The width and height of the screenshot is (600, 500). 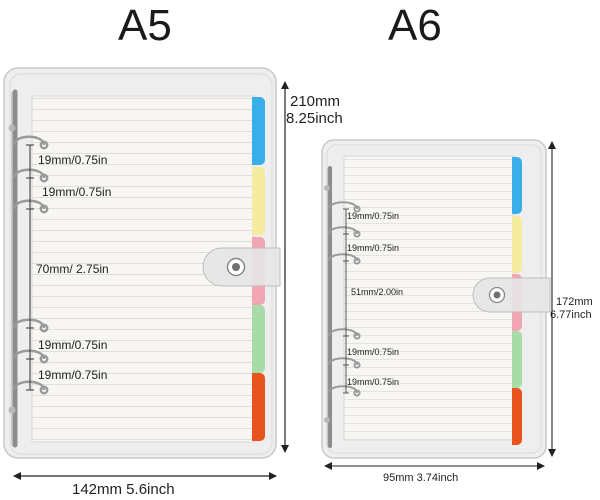 I want to click on a5-spacing-label: 70mm/ 2.75in, so click(x=72, y=269).